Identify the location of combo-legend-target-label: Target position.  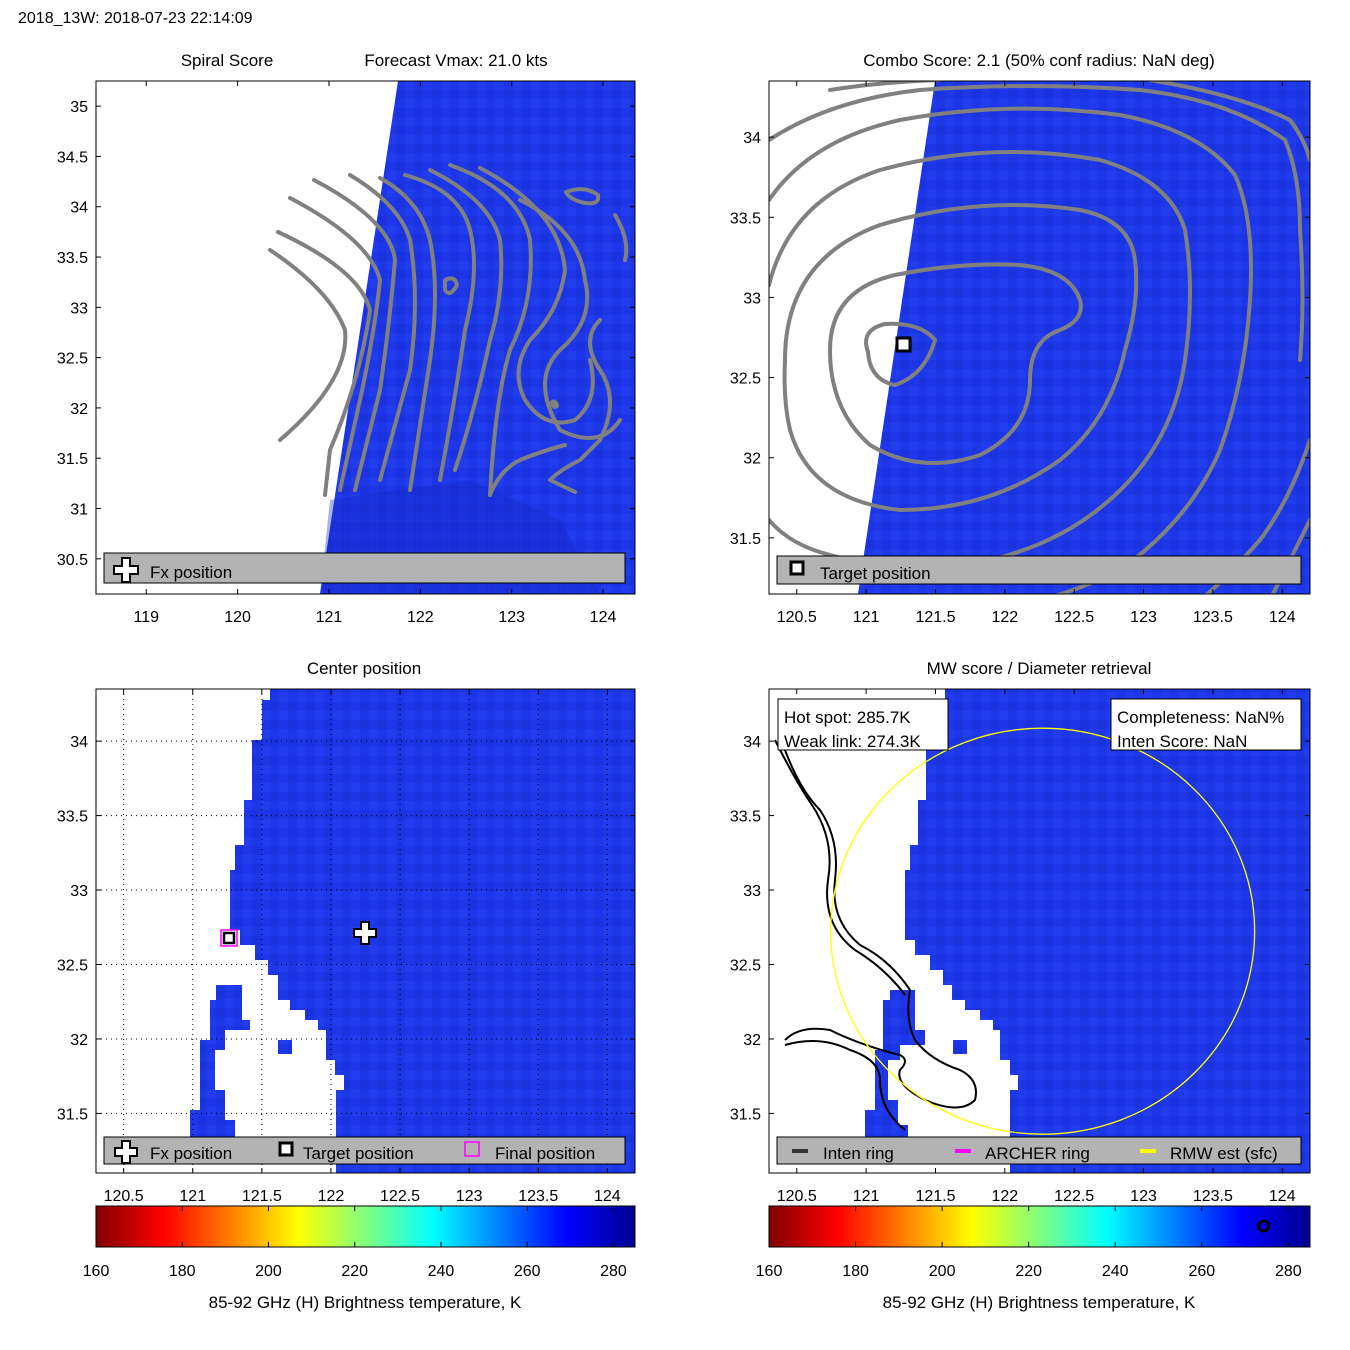
(875, 573).